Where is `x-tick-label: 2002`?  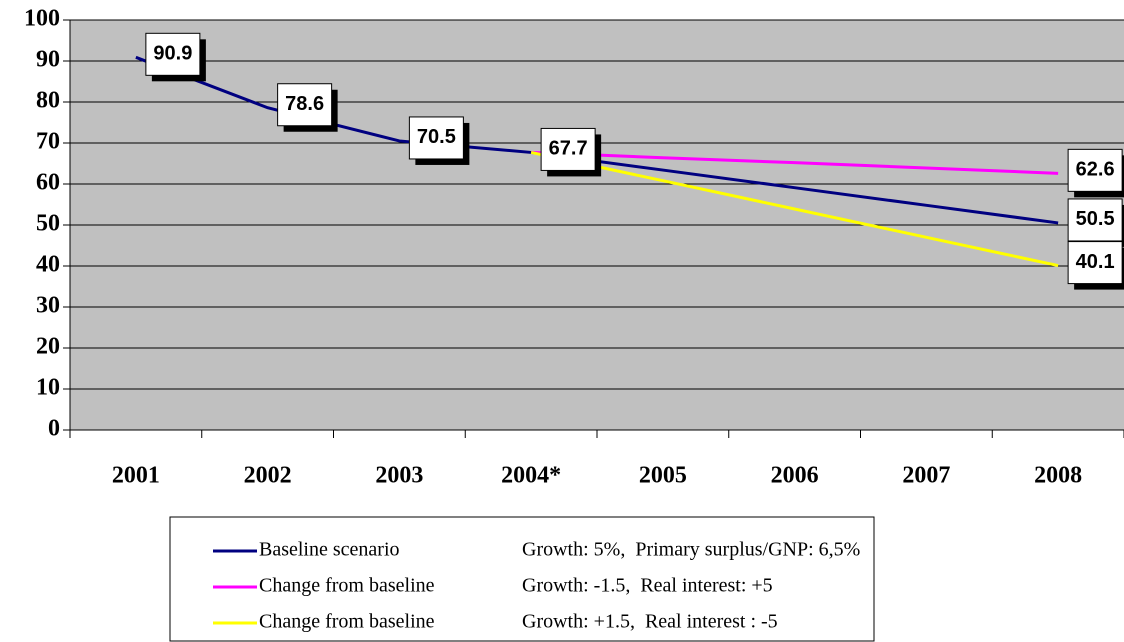 x-tick-label: 2002 is located at coordinates (268, 476).